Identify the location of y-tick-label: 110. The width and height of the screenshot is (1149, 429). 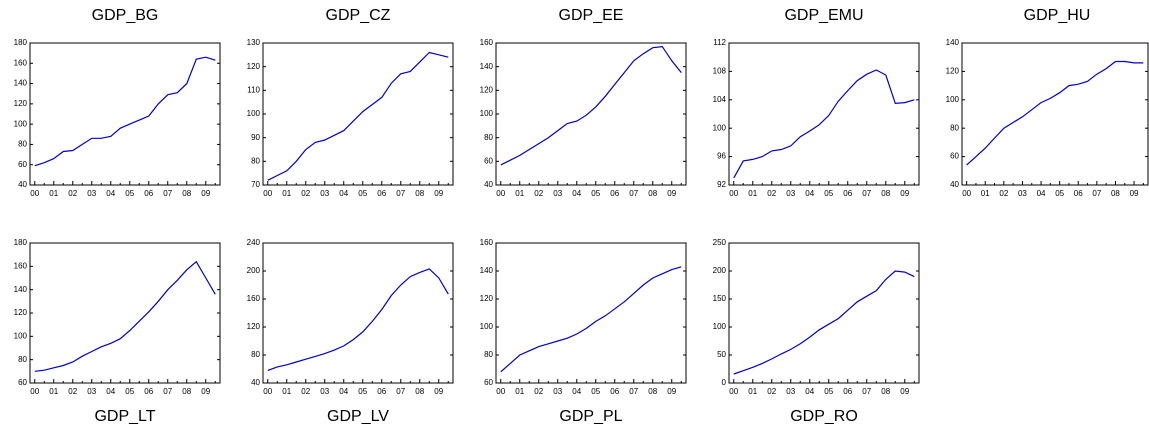
(253, 89).